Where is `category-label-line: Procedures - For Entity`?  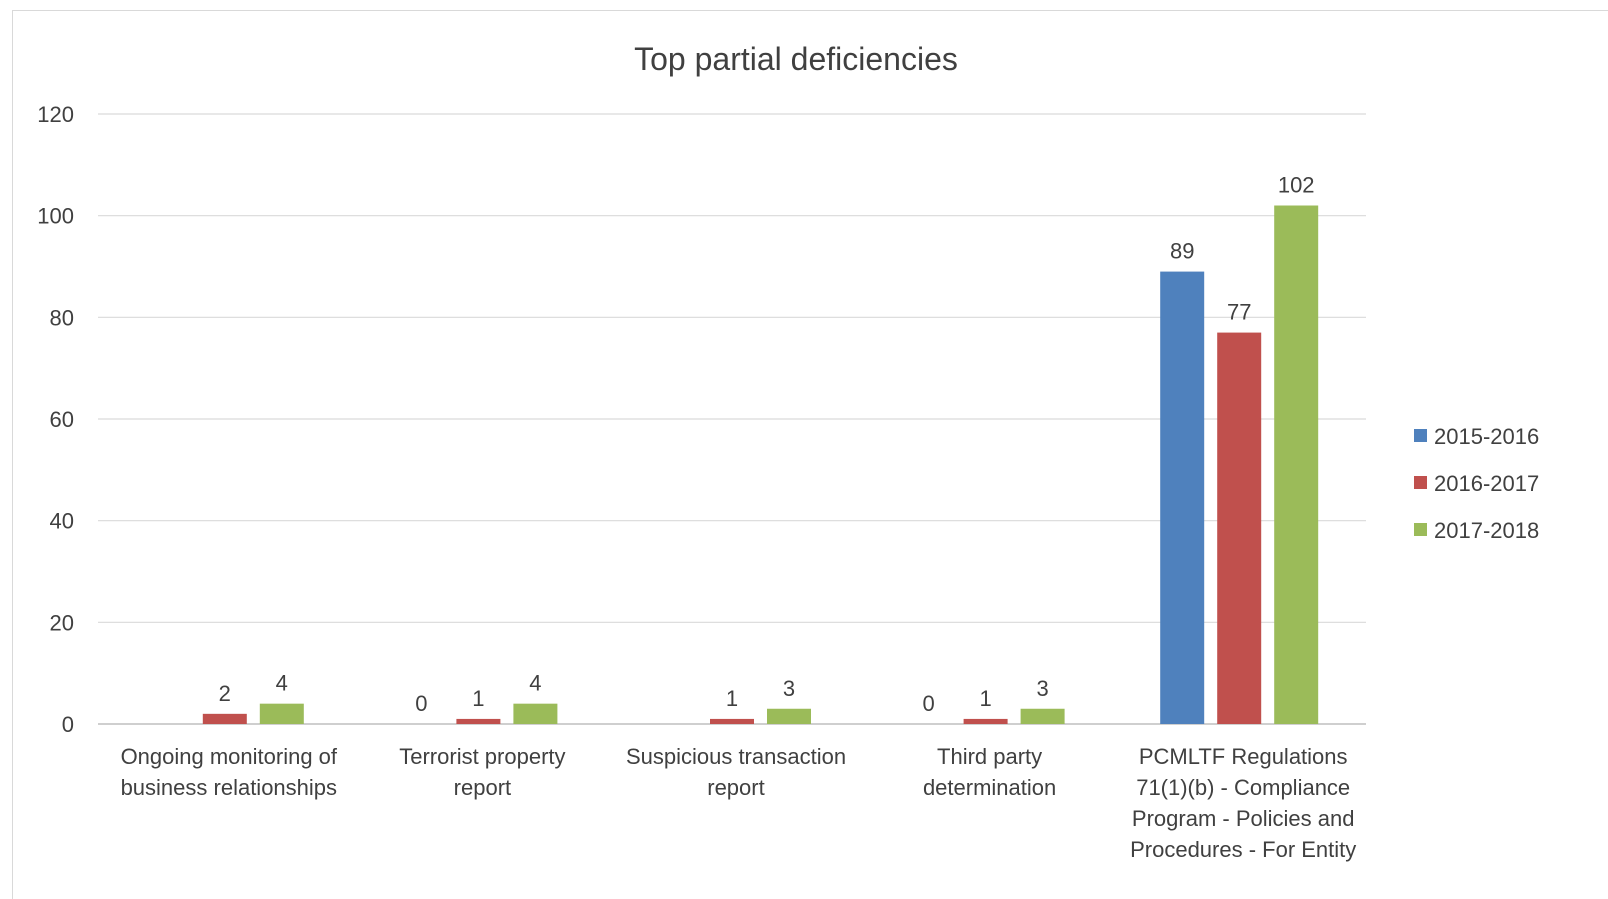
category-label-line: Procedures - For Entity is located at coordinates (1243, 849).